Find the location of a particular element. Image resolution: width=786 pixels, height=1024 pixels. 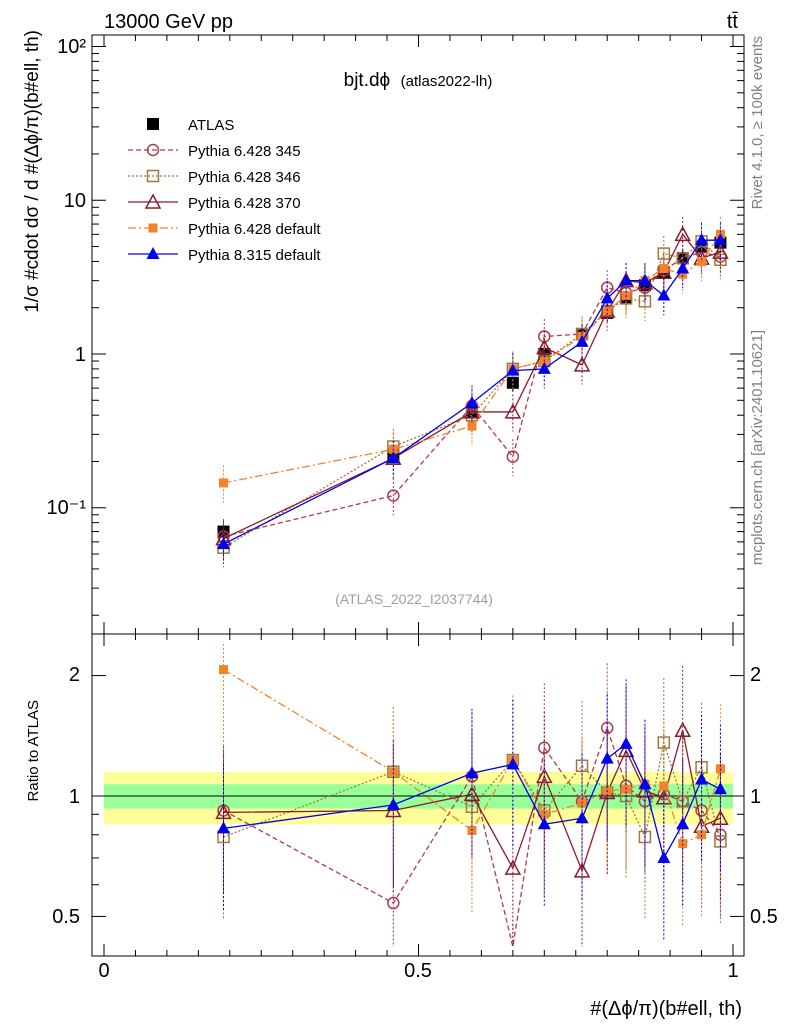

mcplots-label: mcplots.cern.ch [arXiv:2401.10621] is located at coordinates (757, 447).